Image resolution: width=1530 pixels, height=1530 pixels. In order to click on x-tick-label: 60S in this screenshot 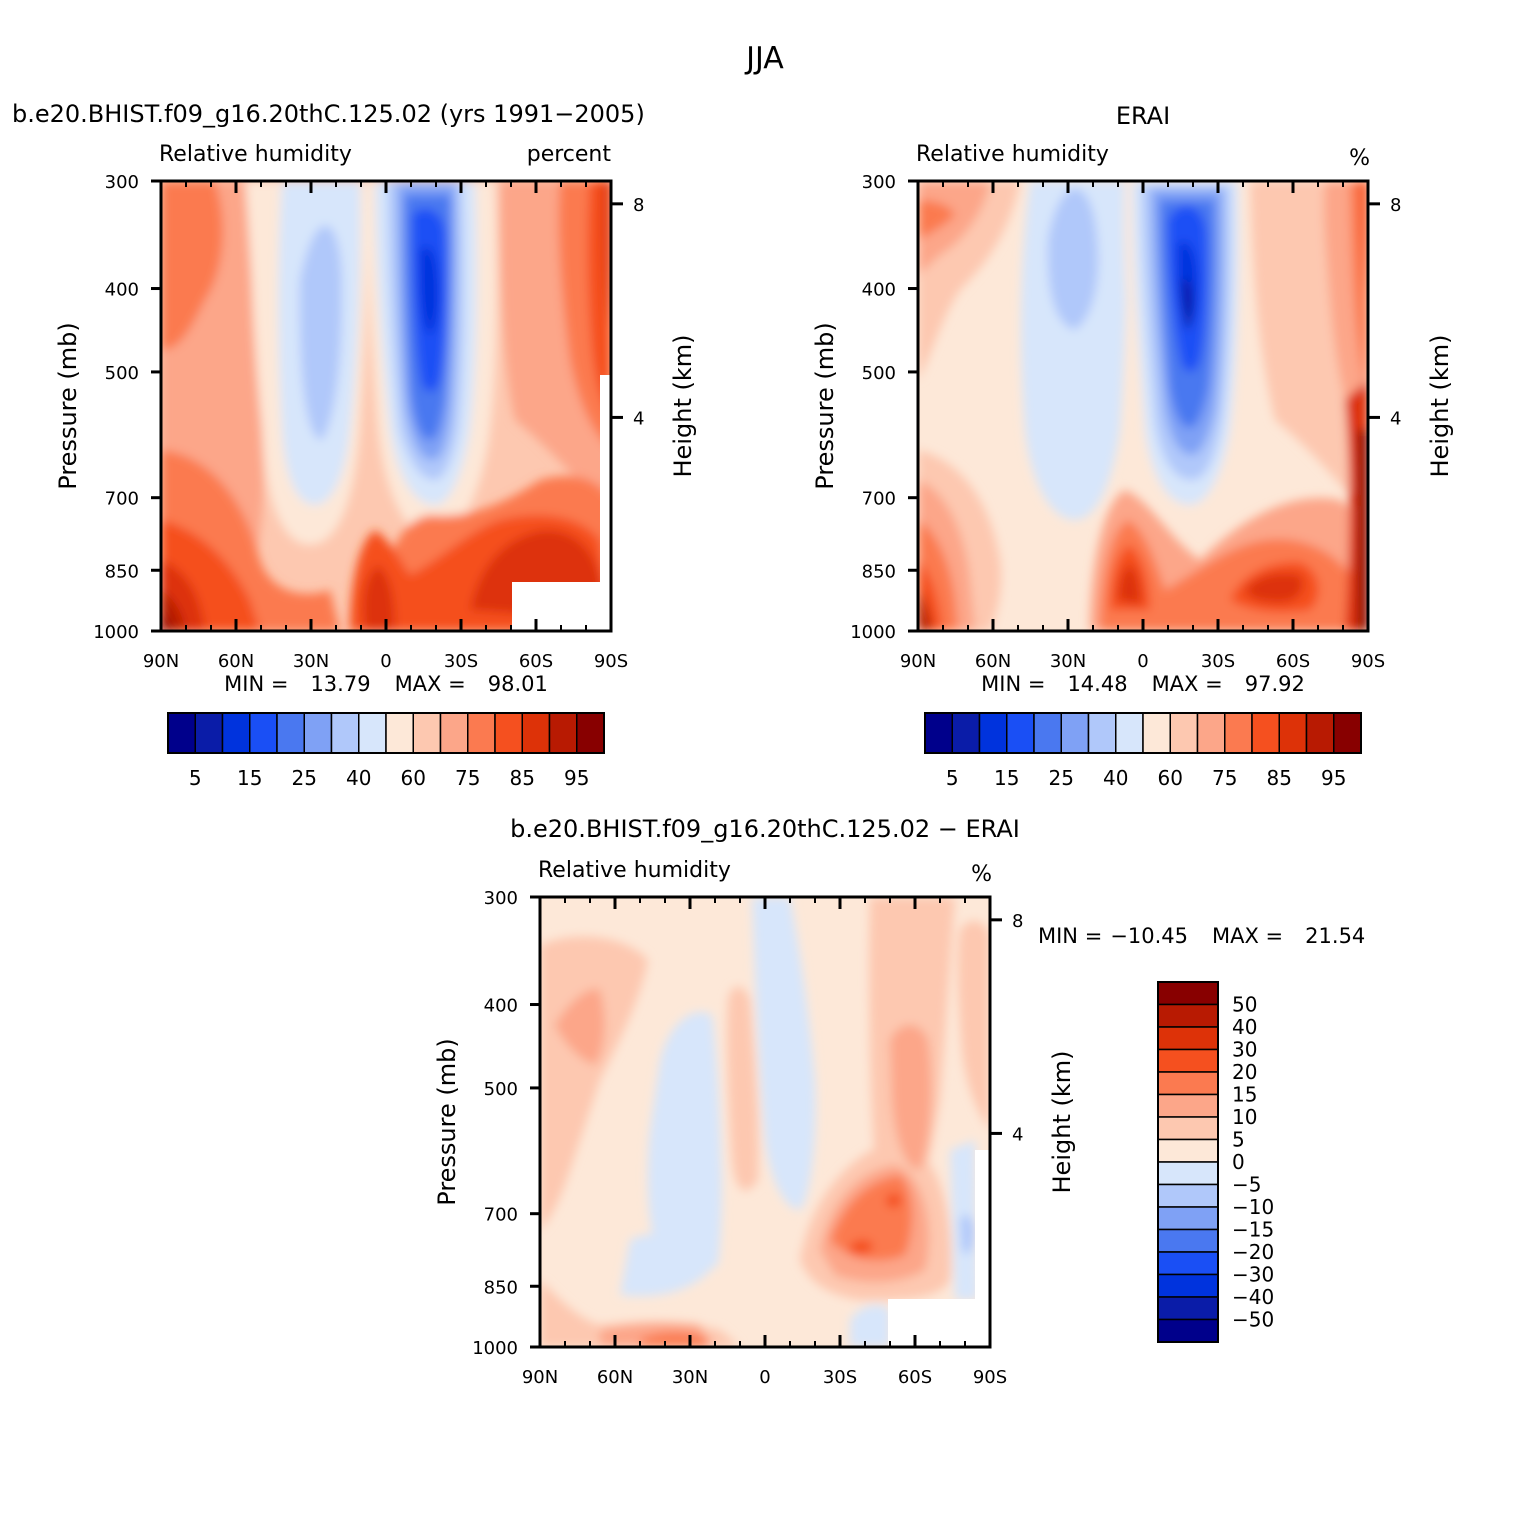, I will do `click(1293, 661)`.